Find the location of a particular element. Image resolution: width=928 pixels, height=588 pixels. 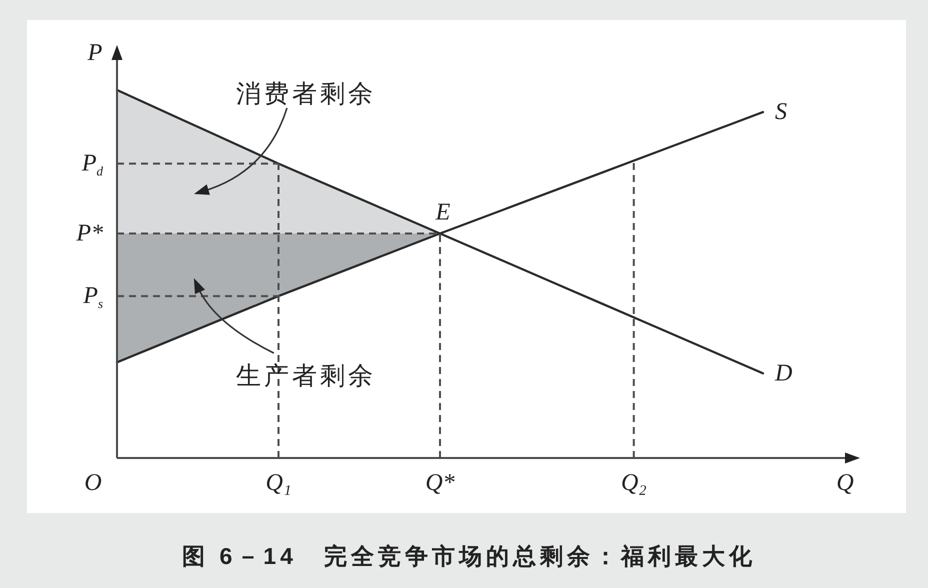

xlabel: Q is located at coordinates (845, 483).